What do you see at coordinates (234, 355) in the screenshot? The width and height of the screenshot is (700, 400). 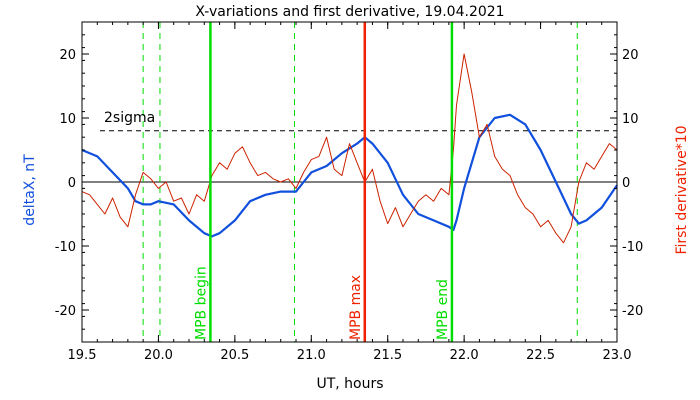 I see `x-tick-label-2: 20.5` at bounding box center [234, 355].